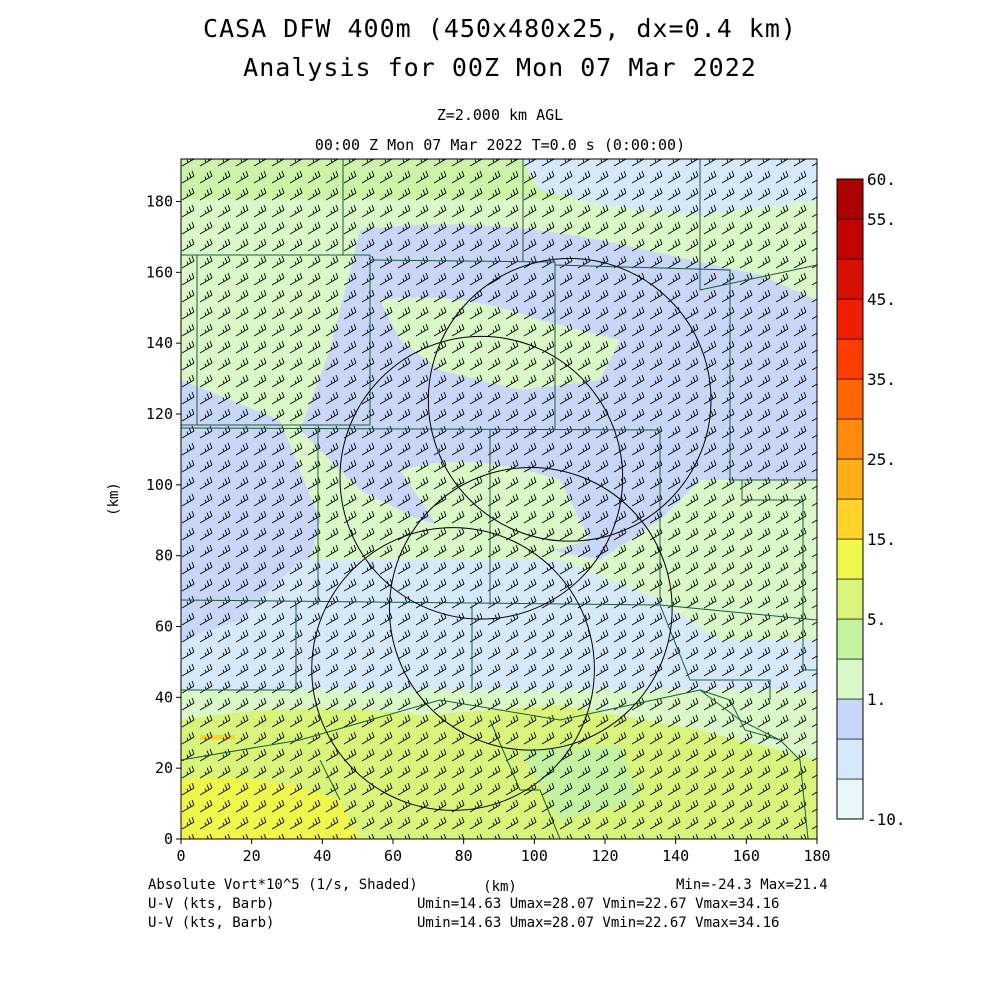  I want to click on y-tick-label: 20, so click(164, 768).